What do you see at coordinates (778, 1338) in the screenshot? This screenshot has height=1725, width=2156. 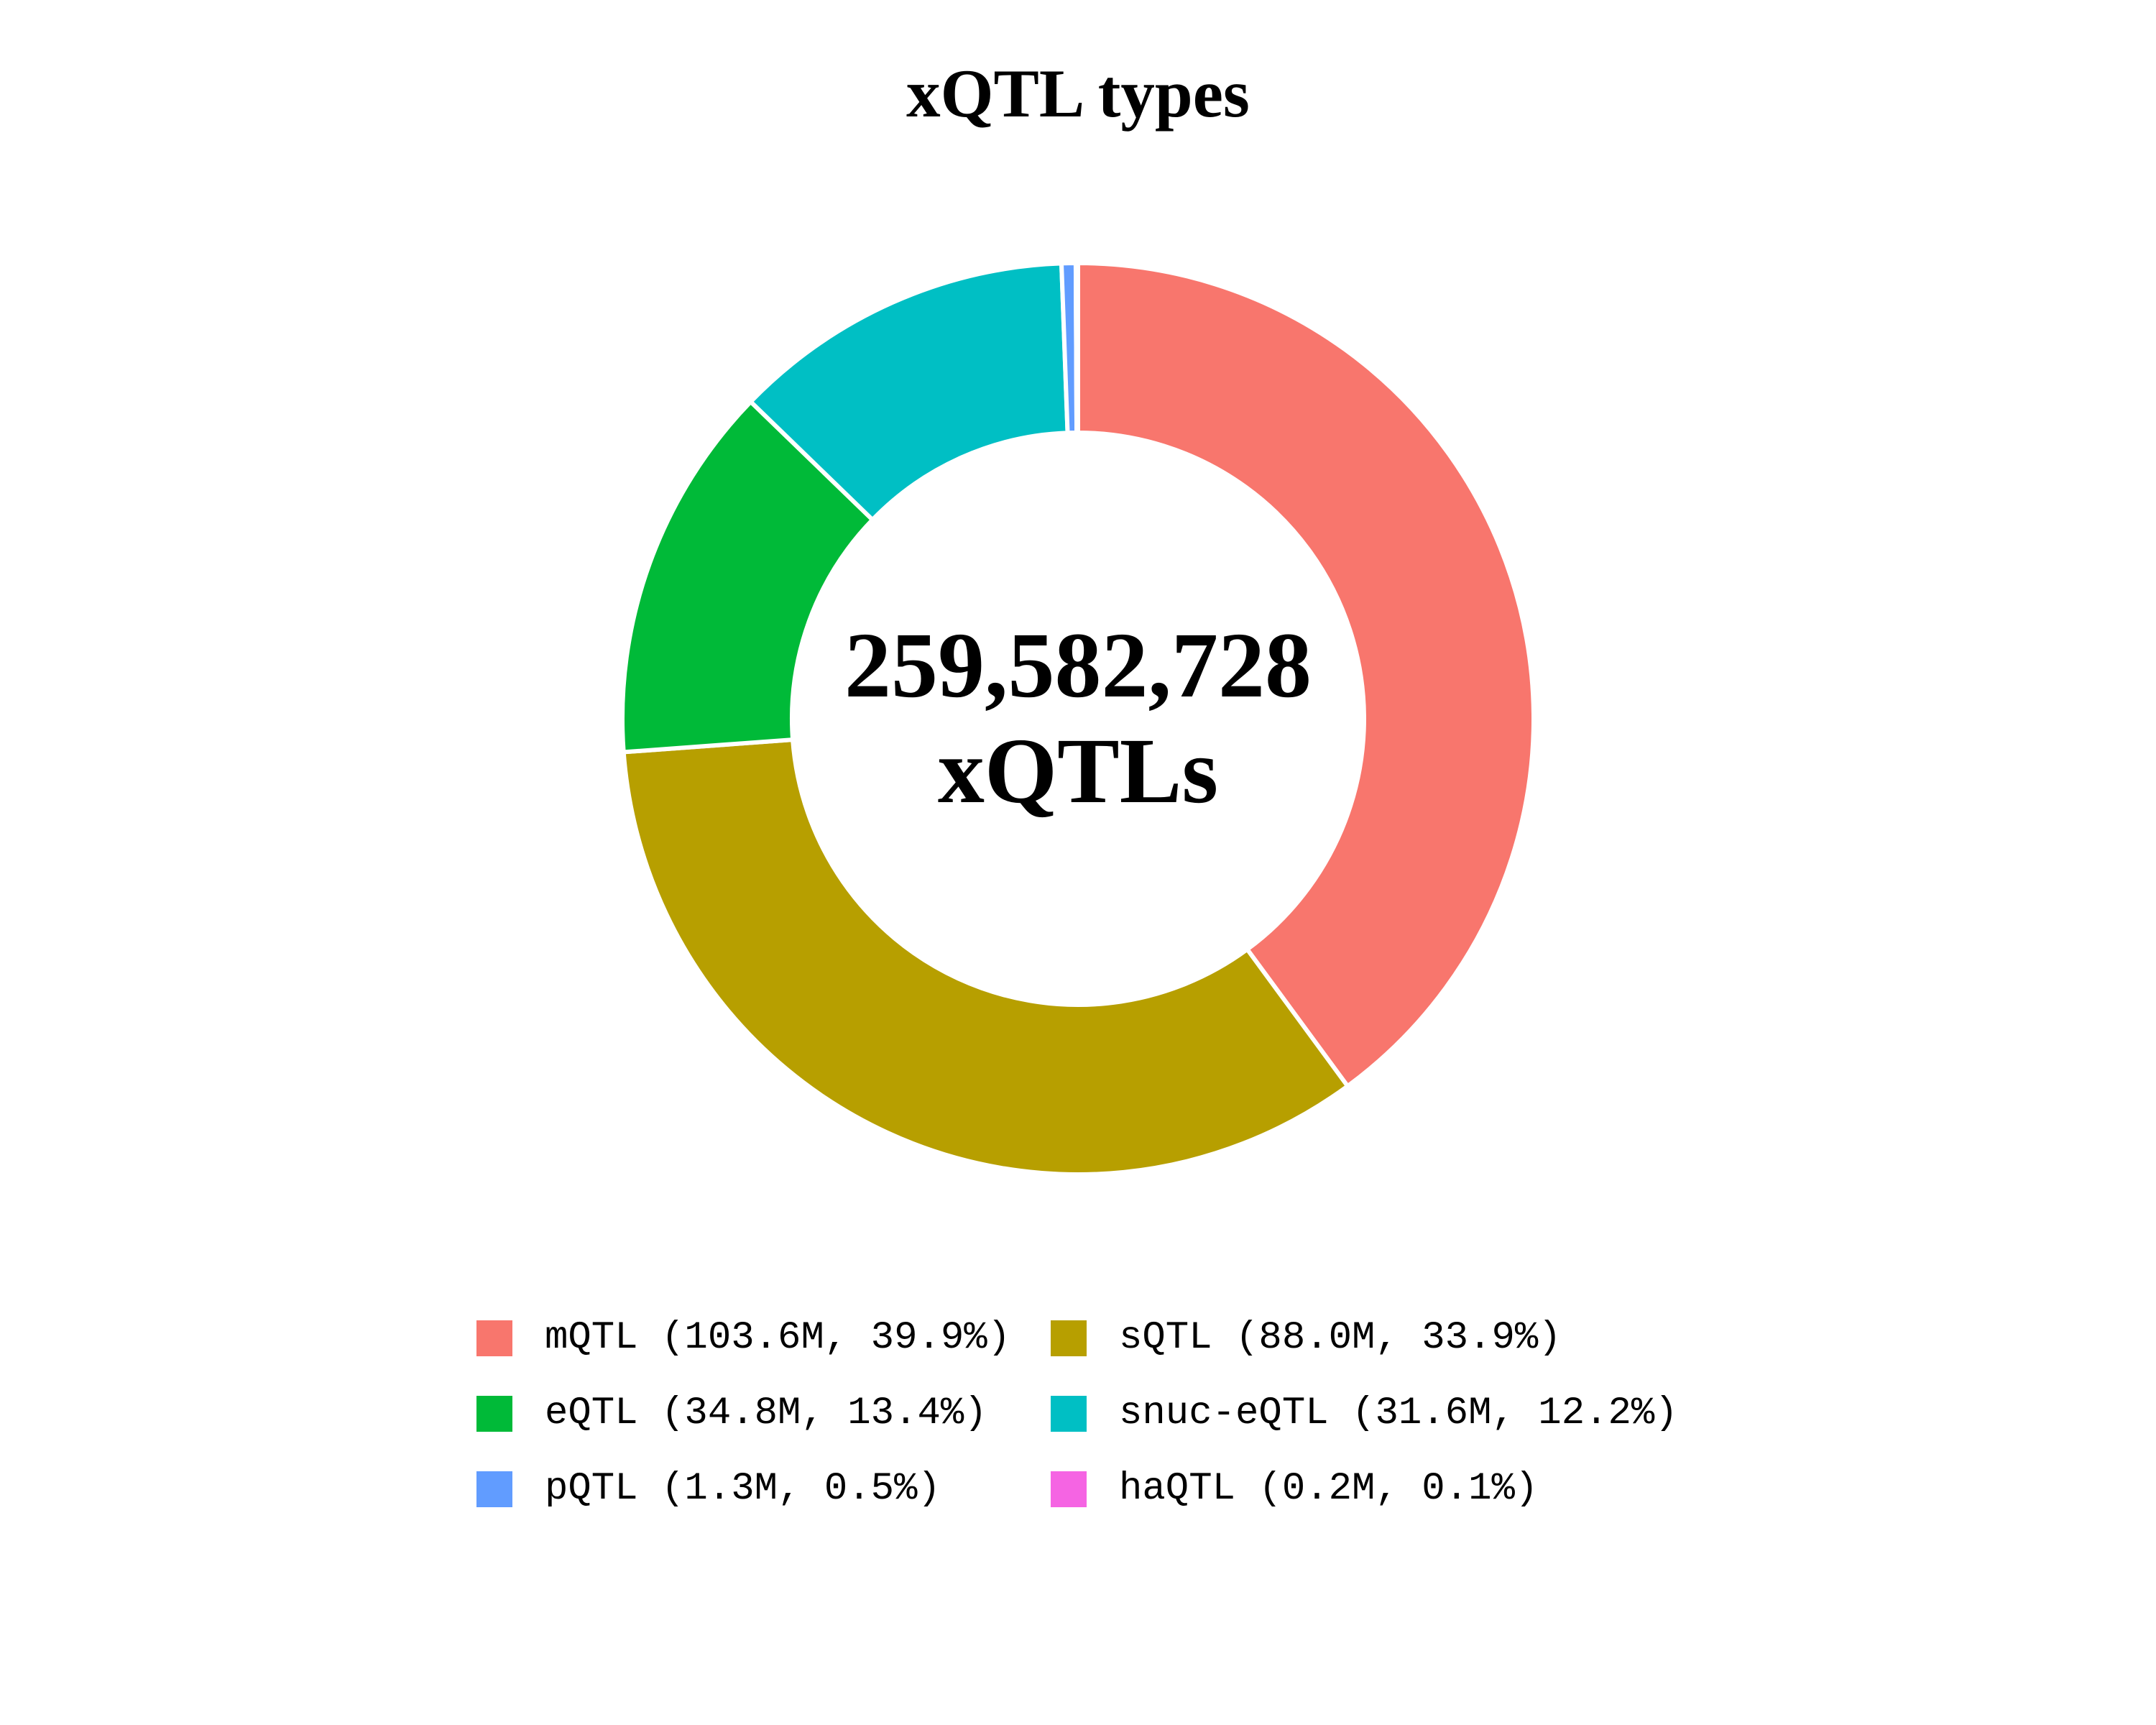 I see `legend-label-mqtl: mQTL (103.6M, 39.9%)` at bounding box center [778, 1338].